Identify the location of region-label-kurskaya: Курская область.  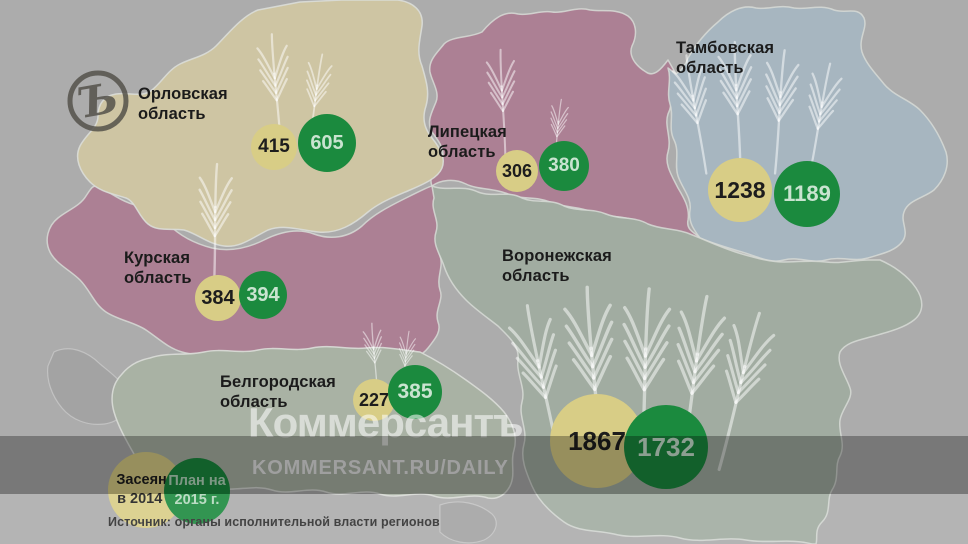
(158, 268).